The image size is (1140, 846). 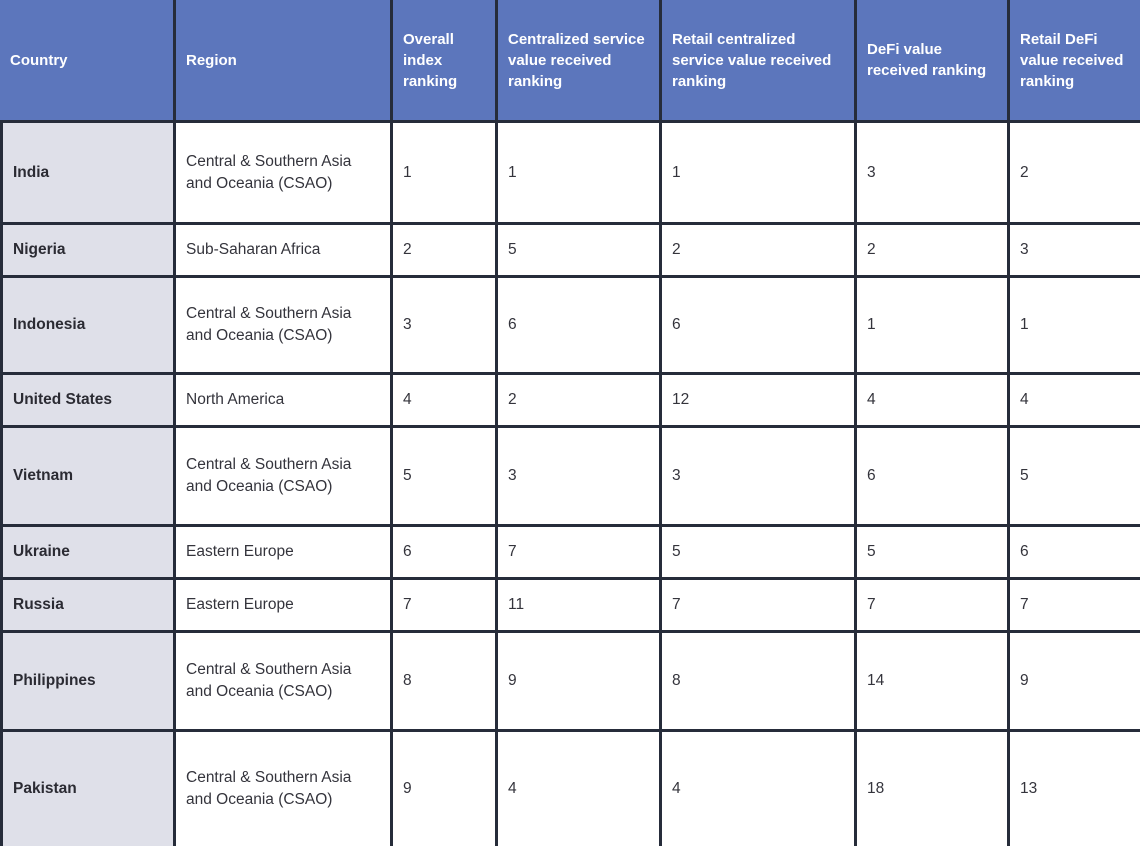 What do you see at coordinates (759, 174) in the screenshot?
I see `retail-centralized-rank-cell: 1` at bounding box center [759, 174].